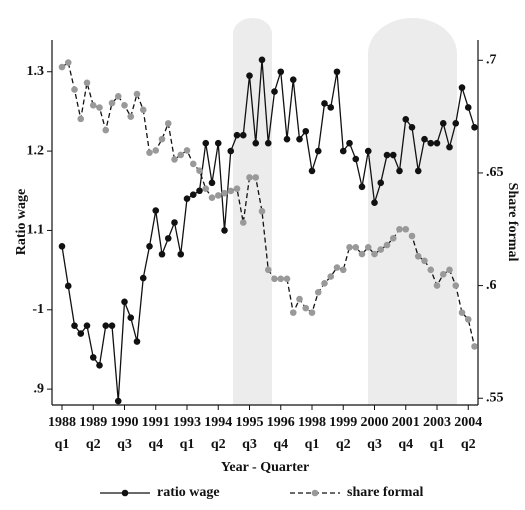 The height and width of the screenshot is (510, 525). What do you see at coordinates (62, 433) in the screenshot?
I see `x-tick-label: 1988 q1` at bounding box center [62, 433].